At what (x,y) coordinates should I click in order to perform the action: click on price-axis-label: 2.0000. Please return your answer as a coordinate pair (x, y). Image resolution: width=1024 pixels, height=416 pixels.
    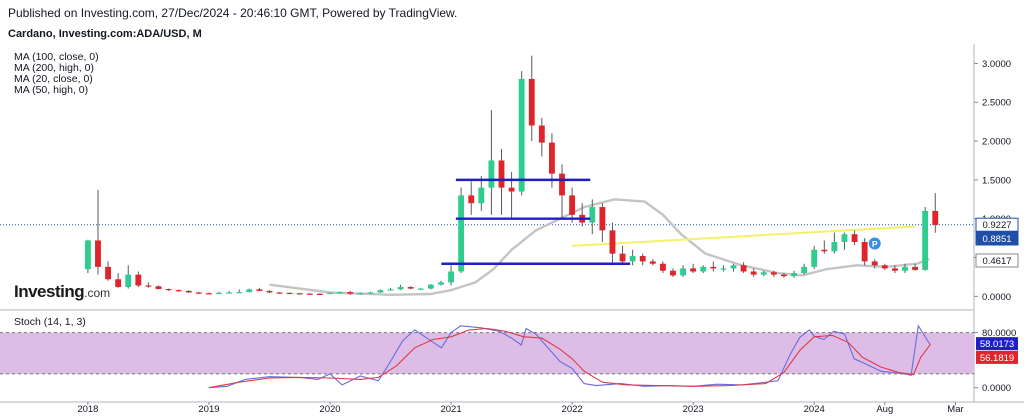
    Looking at the image, I should click on (996, 142).